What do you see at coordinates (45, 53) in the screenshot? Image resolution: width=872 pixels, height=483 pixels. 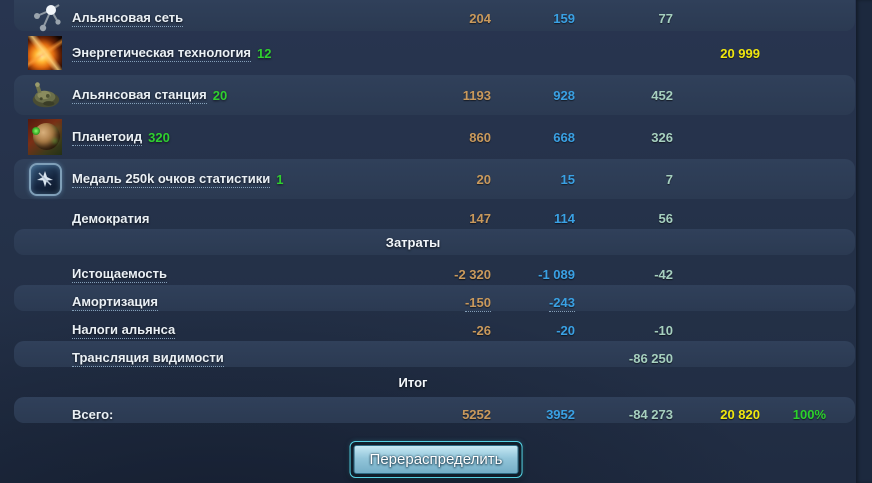 I see `energy-icon` at bounding box center [45, 53].